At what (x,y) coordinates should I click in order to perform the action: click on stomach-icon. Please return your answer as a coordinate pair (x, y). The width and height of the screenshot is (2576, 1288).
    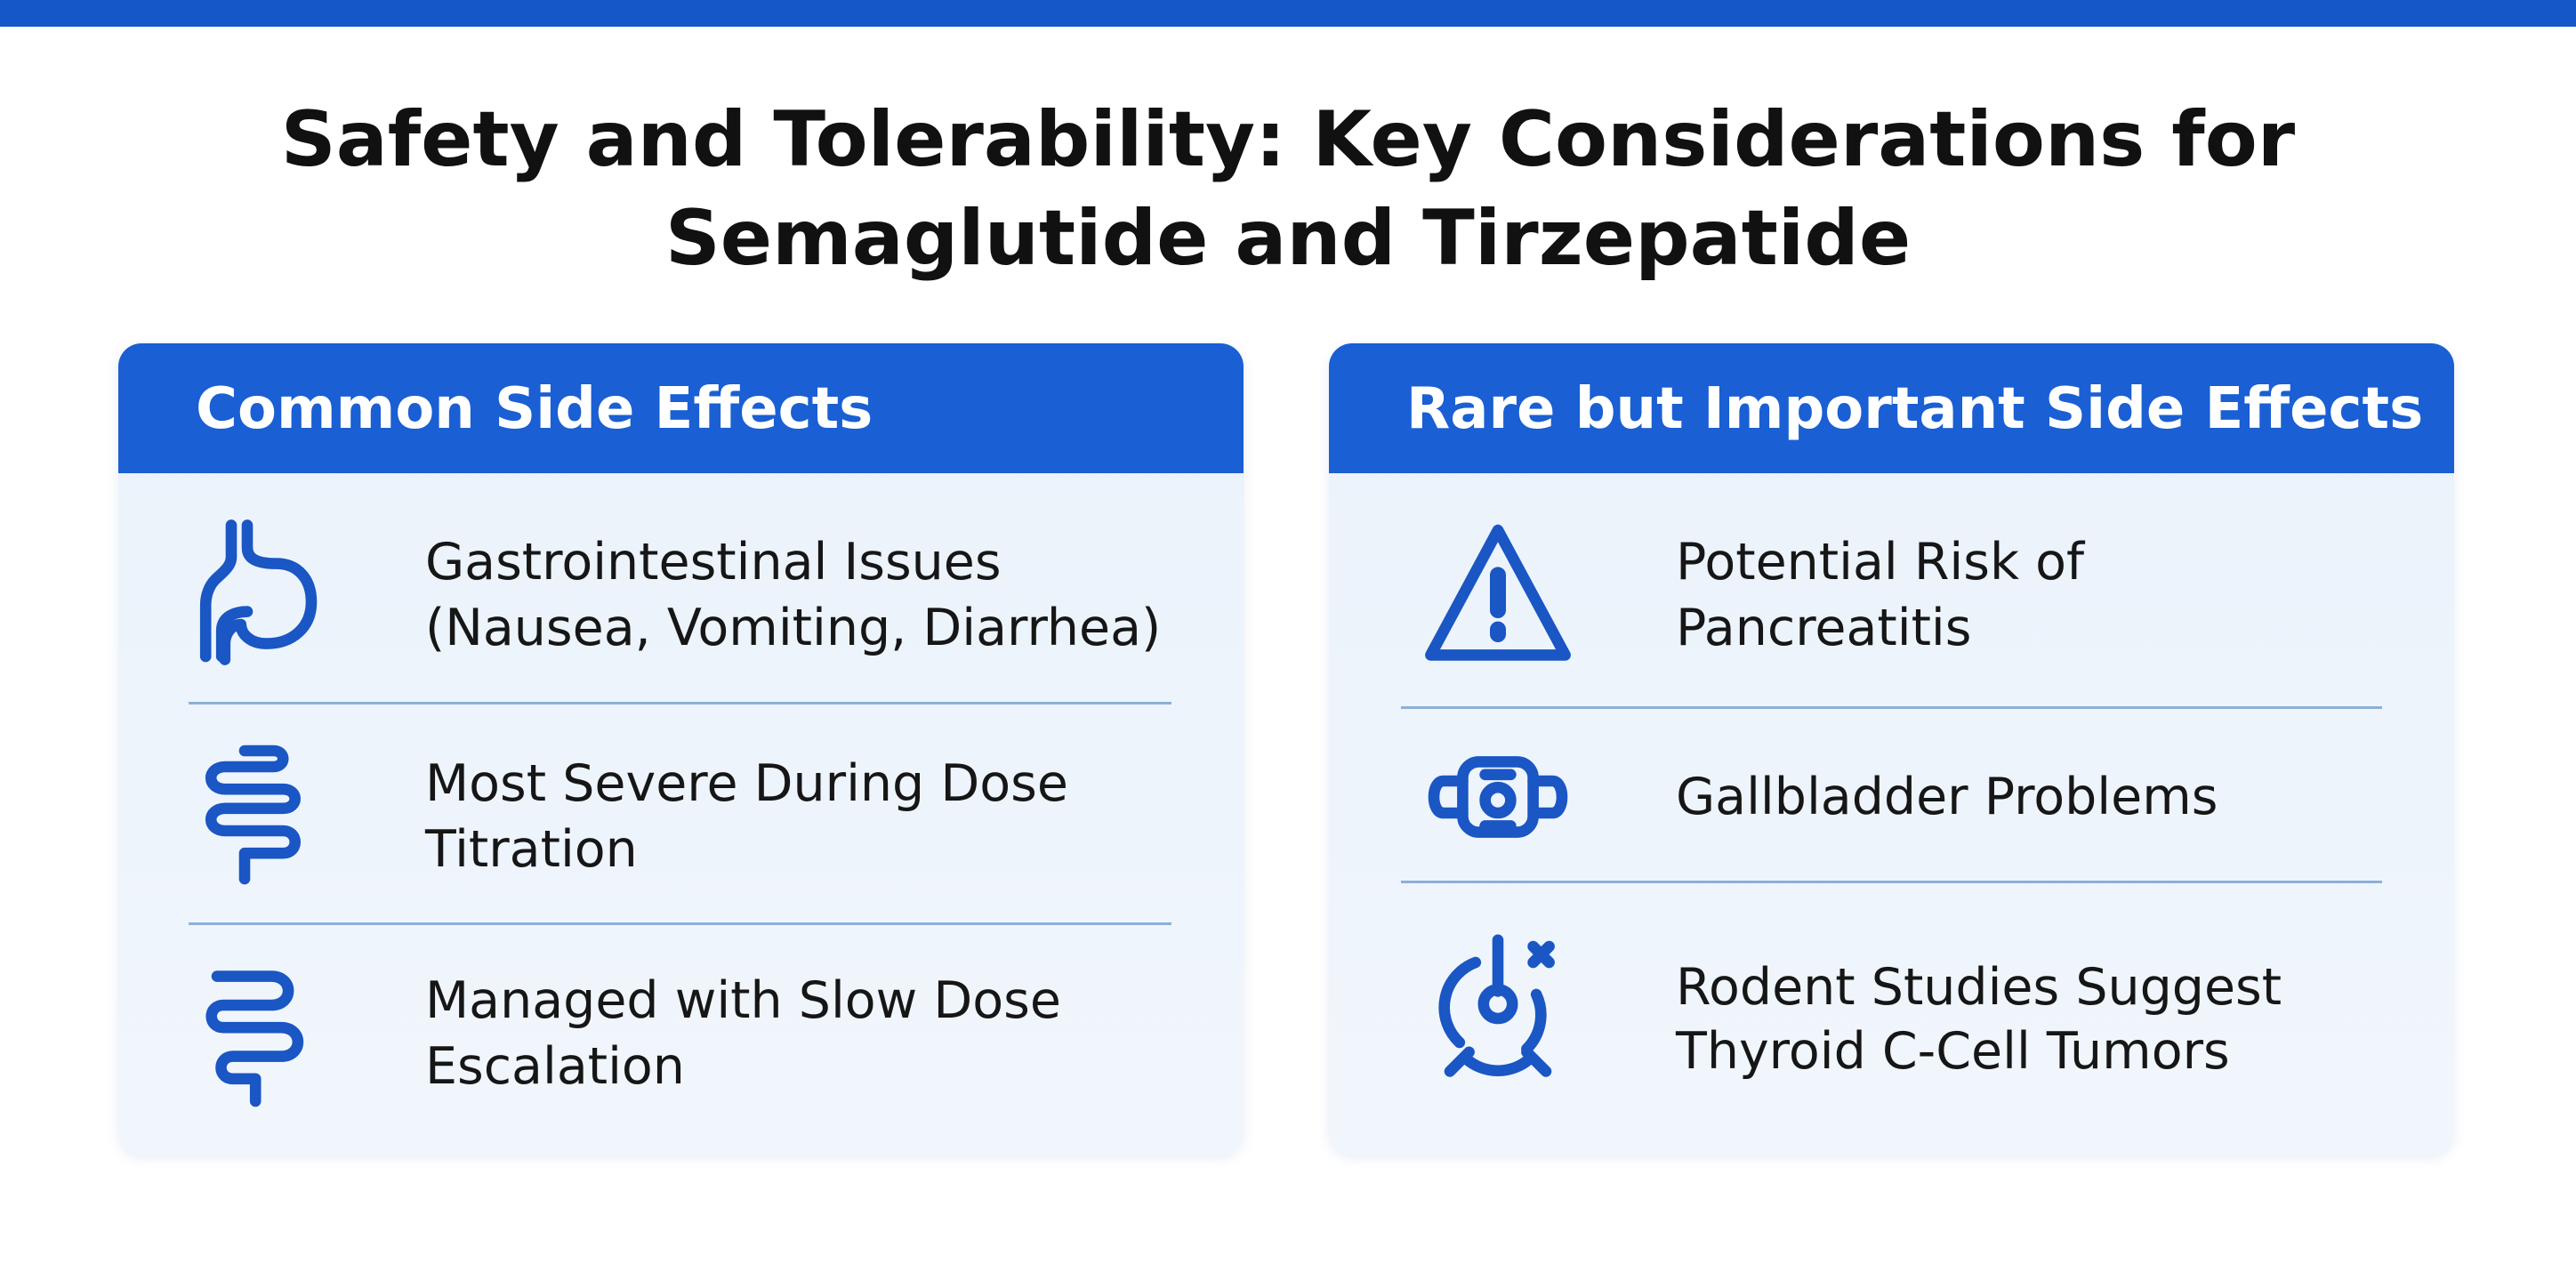
    Looking at the image, I should click on (258, 592).